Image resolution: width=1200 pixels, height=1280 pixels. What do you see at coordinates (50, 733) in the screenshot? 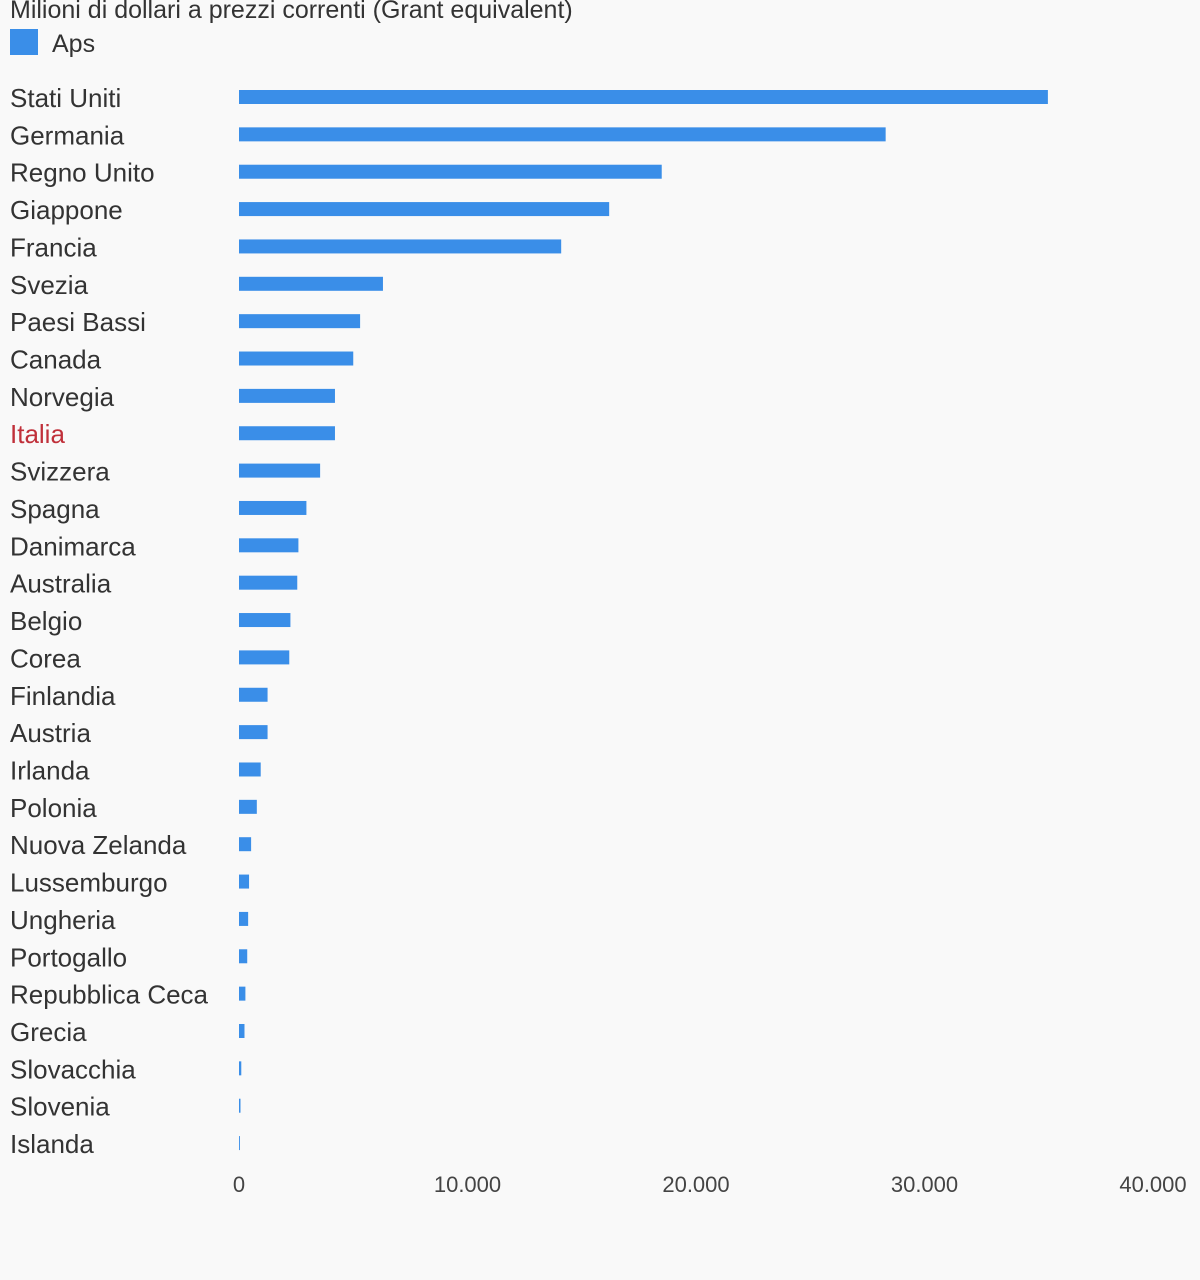
I see `category-label: Austria` at bounding box center [50, 733].